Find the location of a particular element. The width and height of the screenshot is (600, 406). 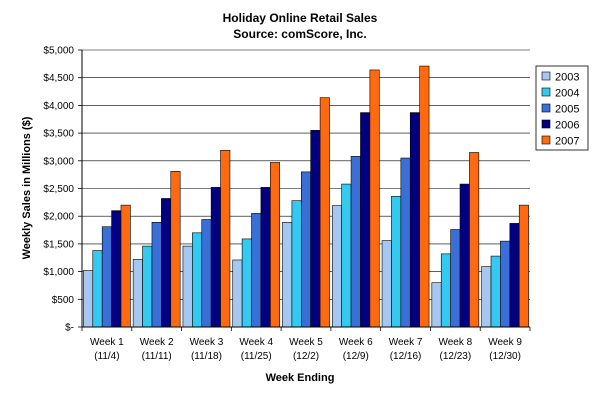

legend-label: 2007 is located at coordinates (567, 142).